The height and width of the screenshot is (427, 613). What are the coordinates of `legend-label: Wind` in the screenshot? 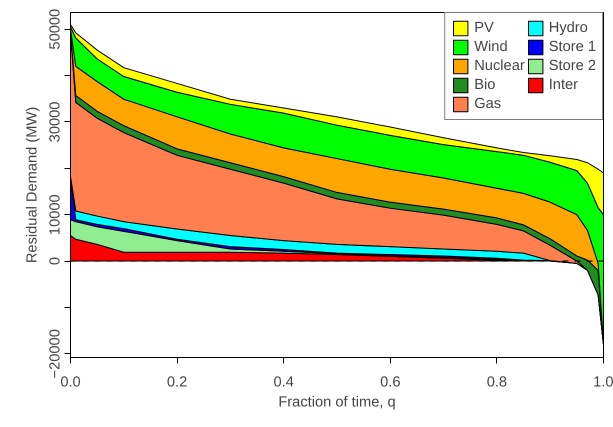 It's located at (491, 47).